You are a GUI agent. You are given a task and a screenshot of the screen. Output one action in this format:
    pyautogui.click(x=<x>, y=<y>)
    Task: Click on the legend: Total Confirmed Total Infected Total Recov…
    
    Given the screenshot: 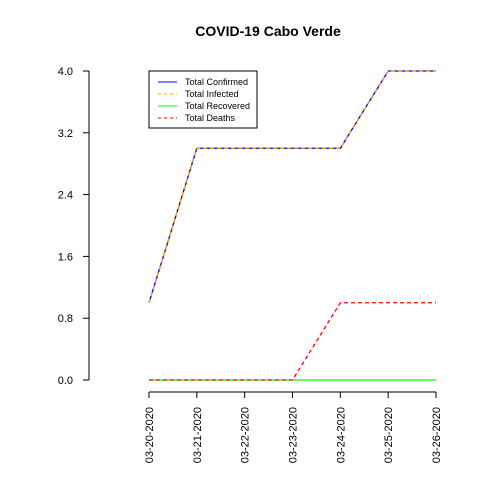 What is the action you would take?
    pyautogui.click(x=203, y=99)
    